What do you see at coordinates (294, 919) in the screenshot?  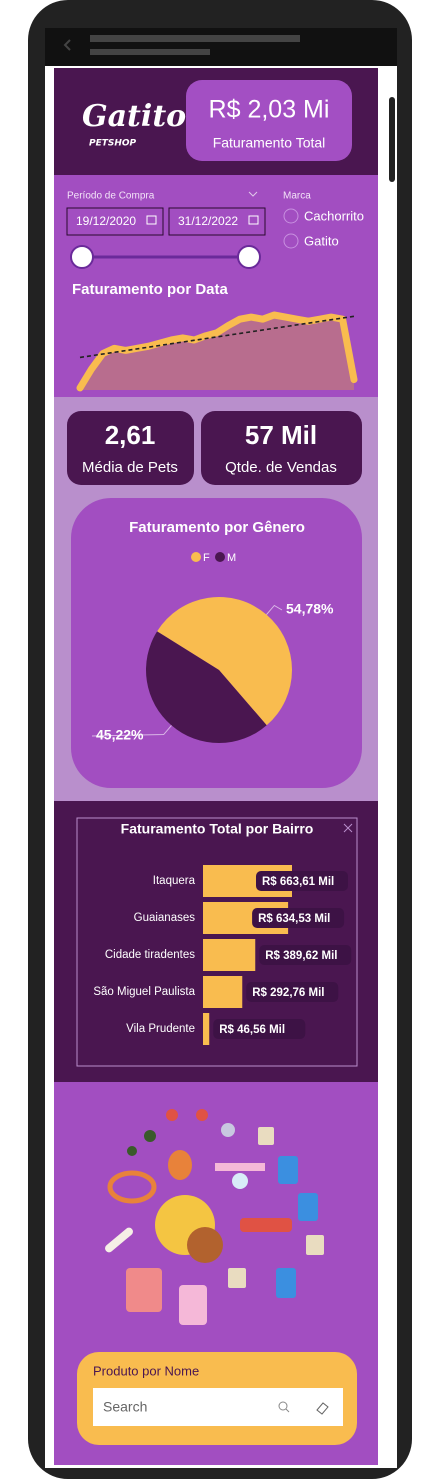 I see `data-label: R$ 634,53 Mil` at bounding box center [294, 919].